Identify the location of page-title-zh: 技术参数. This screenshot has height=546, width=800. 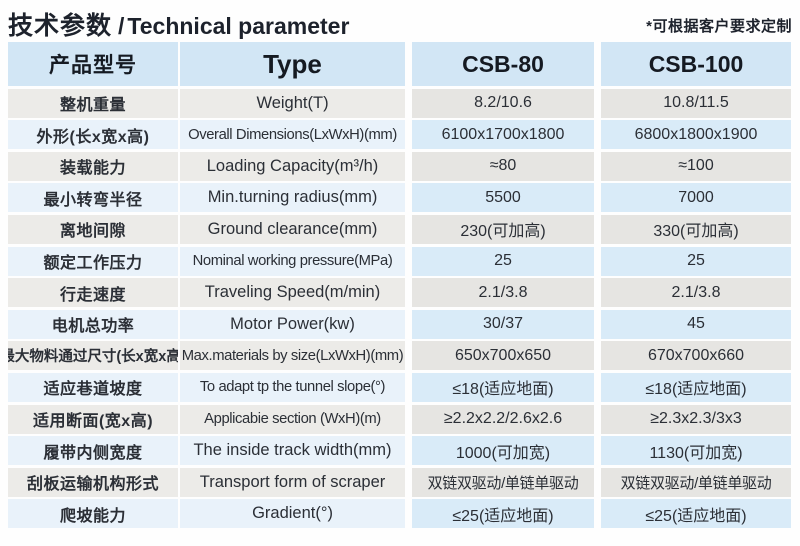
(60, 26).